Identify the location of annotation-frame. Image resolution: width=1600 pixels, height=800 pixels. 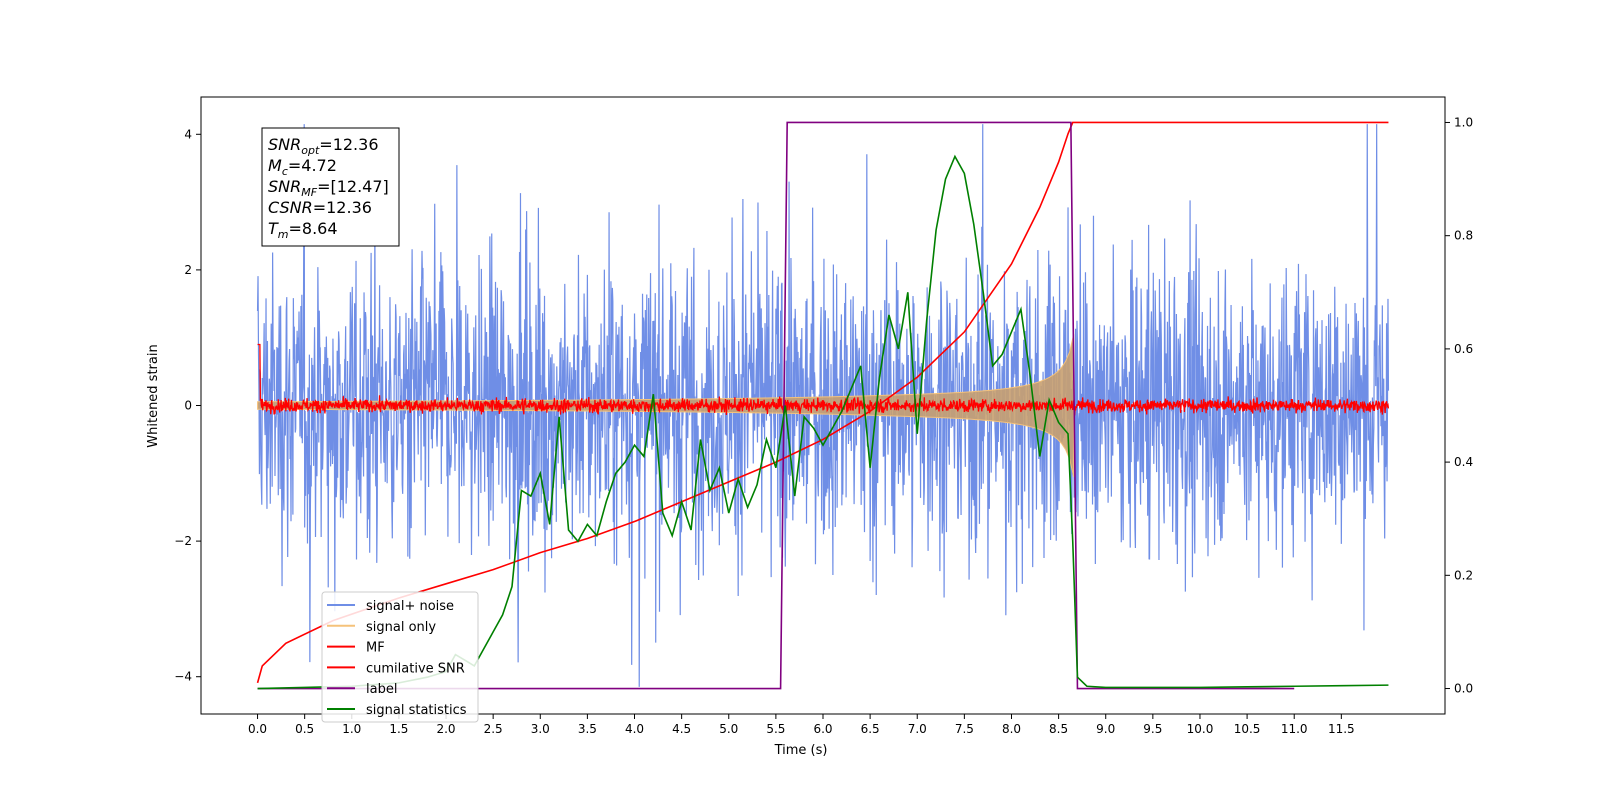
(330, 187).